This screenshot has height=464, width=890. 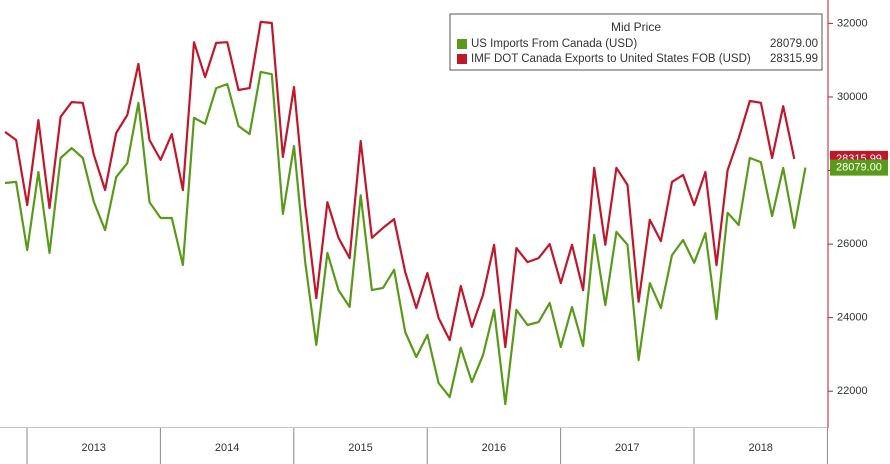 I want to click on legend-value: 28315.99, so click(x=794, y=59).